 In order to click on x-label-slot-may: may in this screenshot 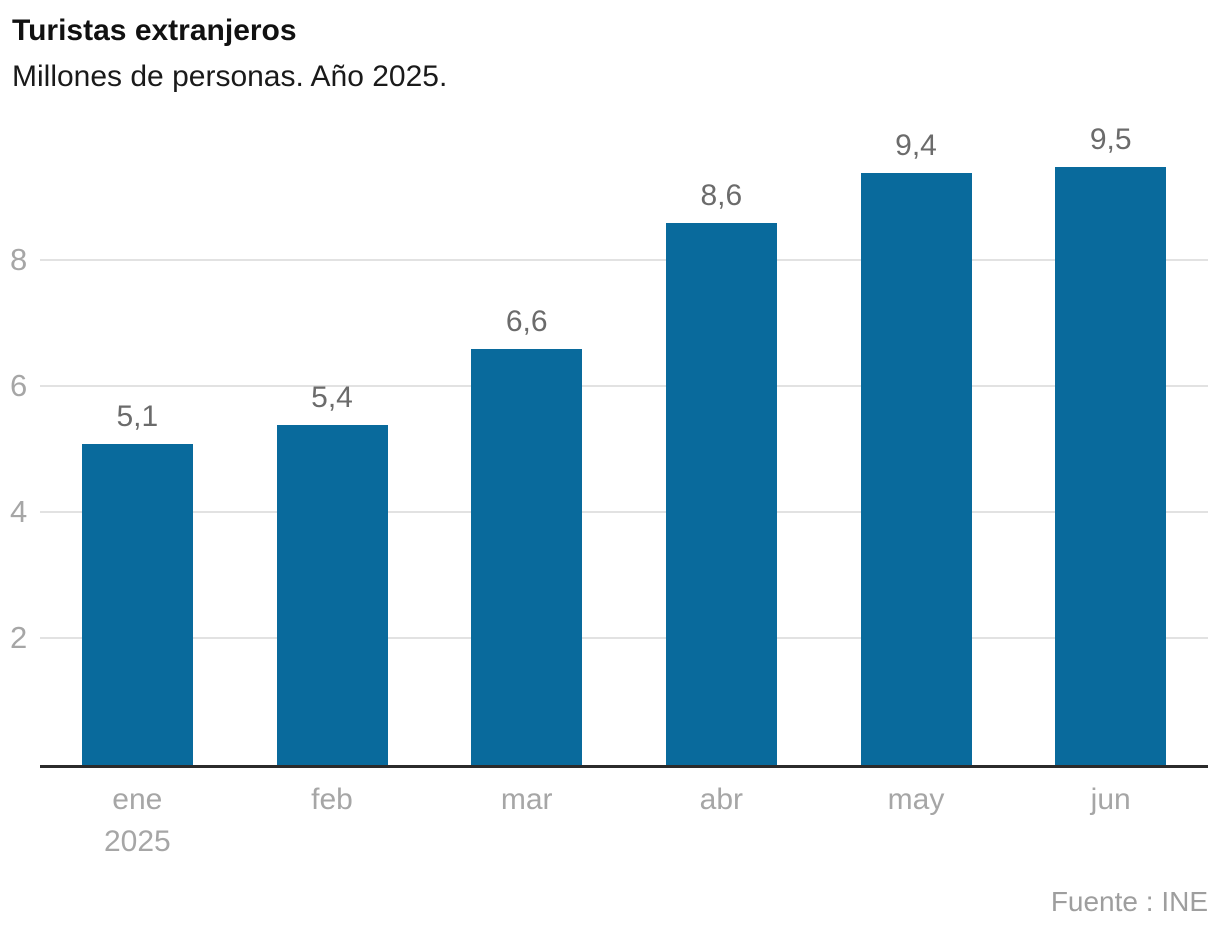, I will do `click(916, 821)`.